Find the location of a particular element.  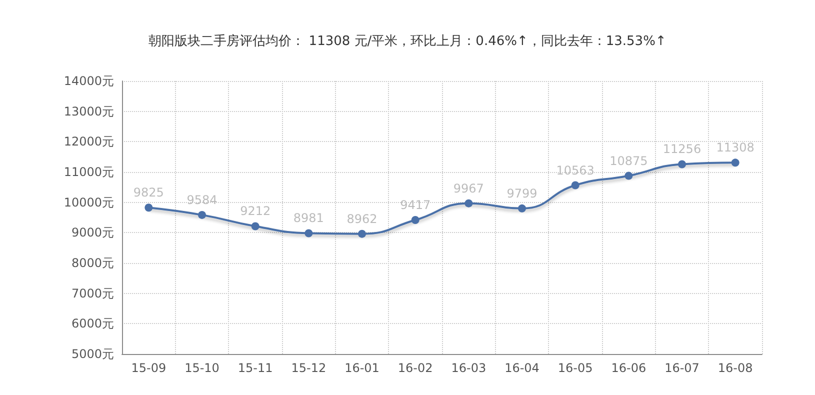

x-tick-label: 16-03 is located at coordinates (468, 368).